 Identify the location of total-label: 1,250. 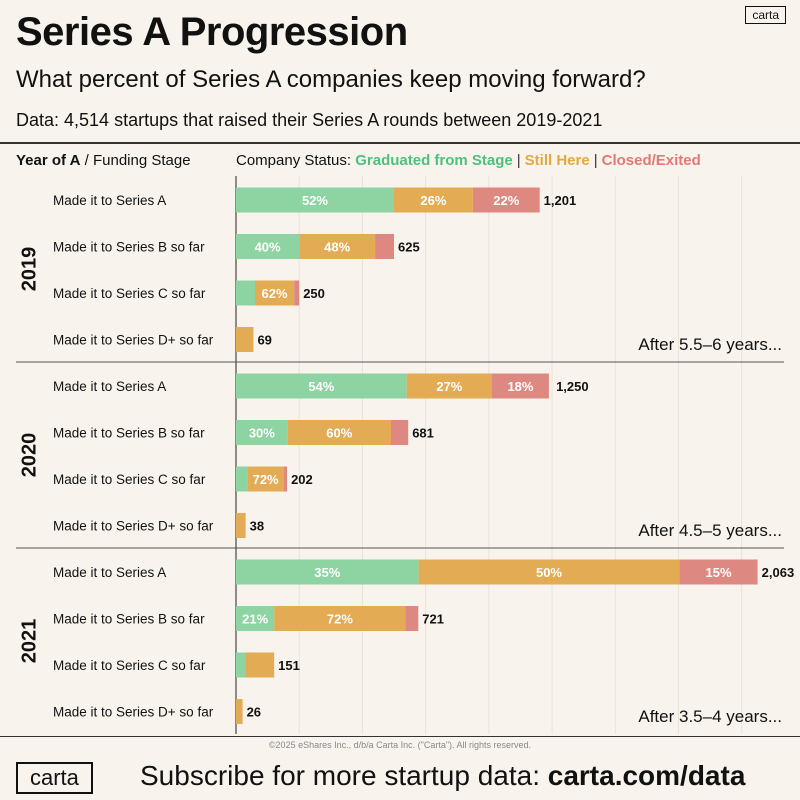
(572, 386).